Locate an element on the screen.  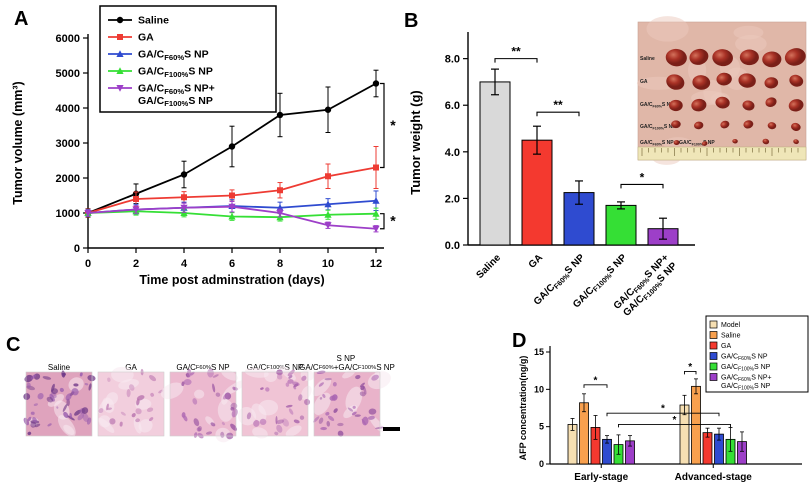
svg-text: 6 is located at coordinates (232, 264).